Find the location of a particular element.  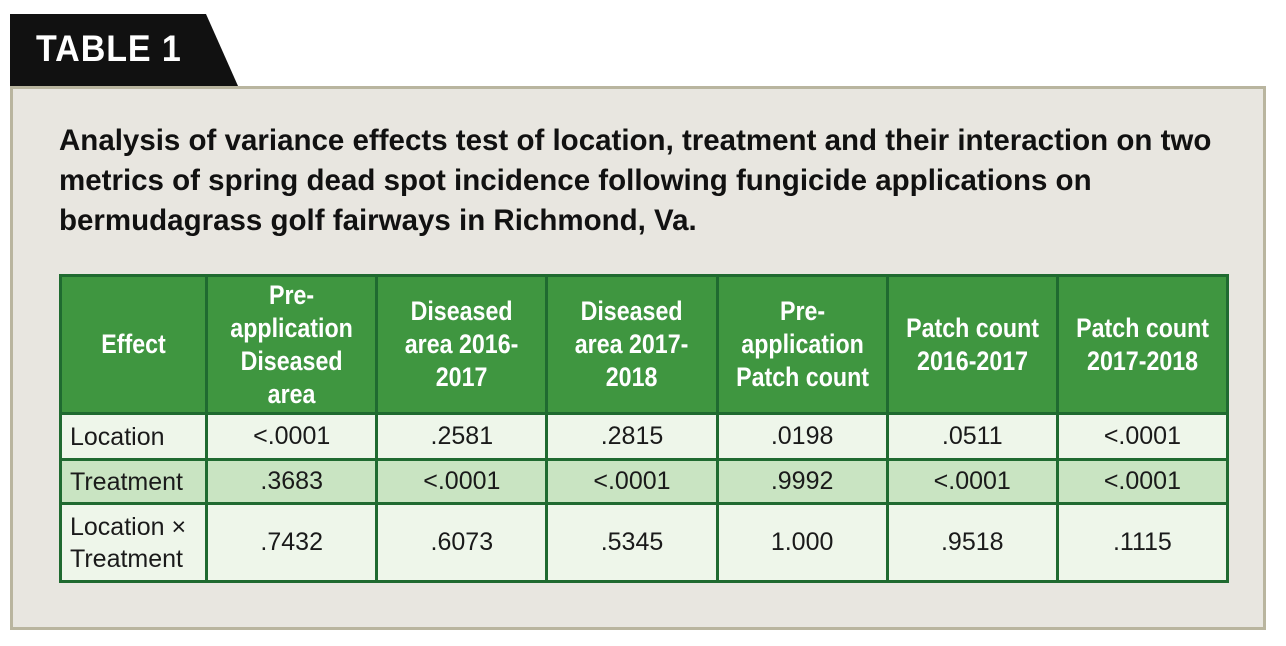

table-cell: .5345 is located at coordinates (632, 542).